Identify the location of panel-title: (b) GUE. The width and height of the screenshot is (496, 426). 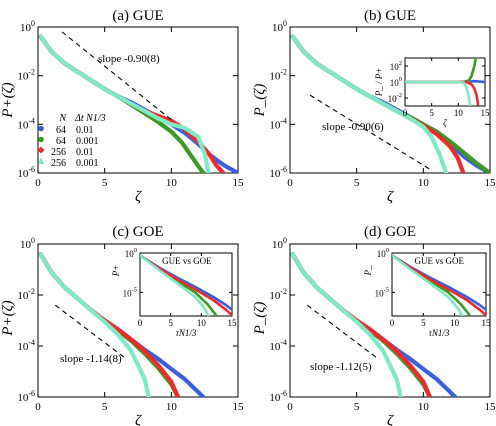
(390, 16).